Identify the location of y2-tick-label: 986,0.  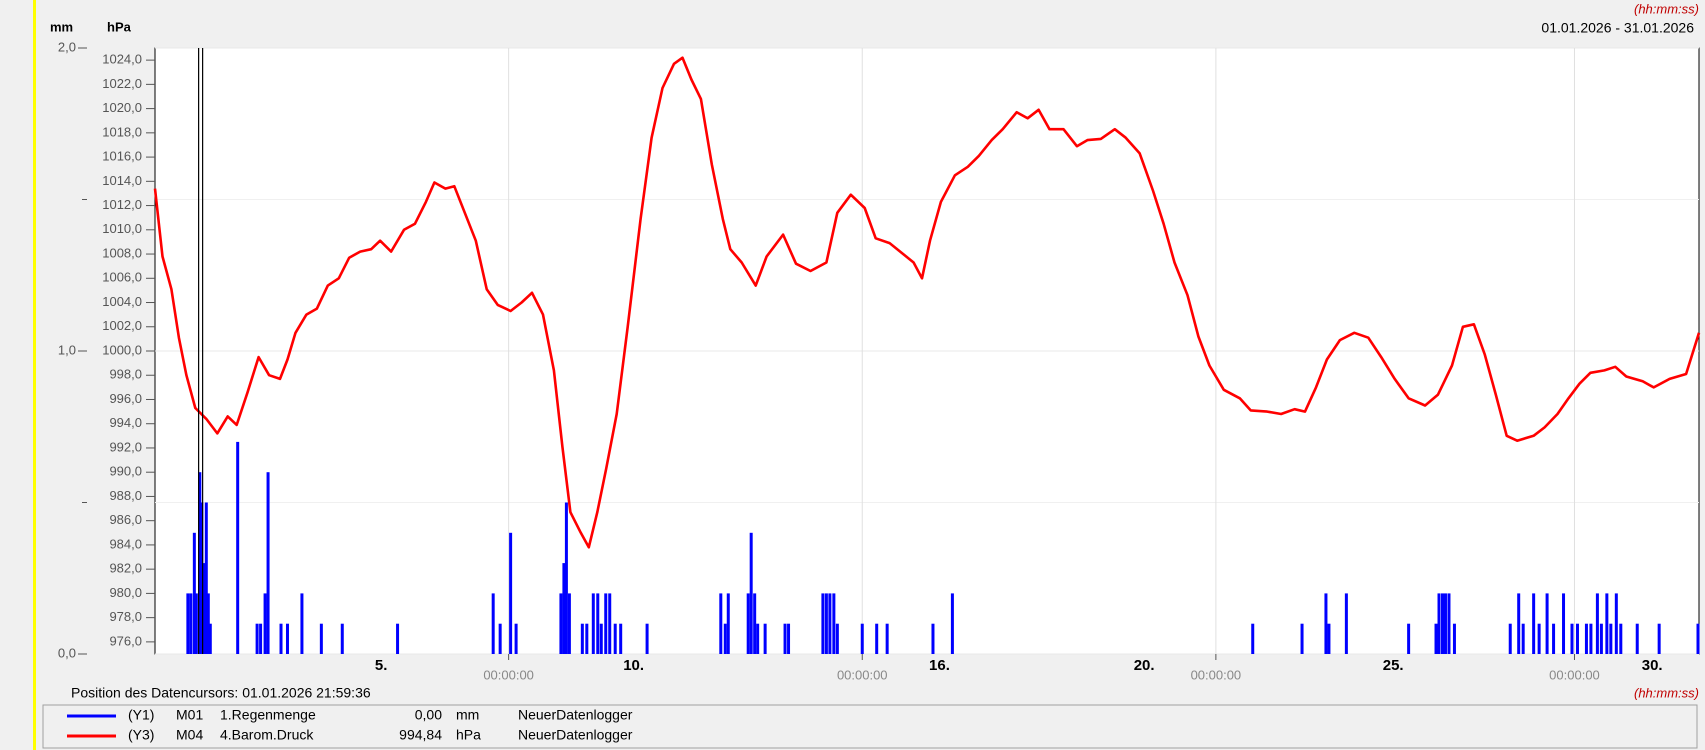
(125, 519).